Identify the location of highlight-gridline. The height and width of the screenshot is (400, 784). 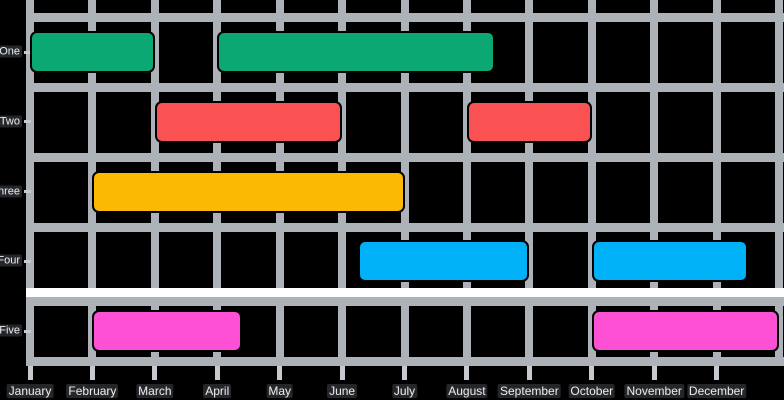
(405, 292).